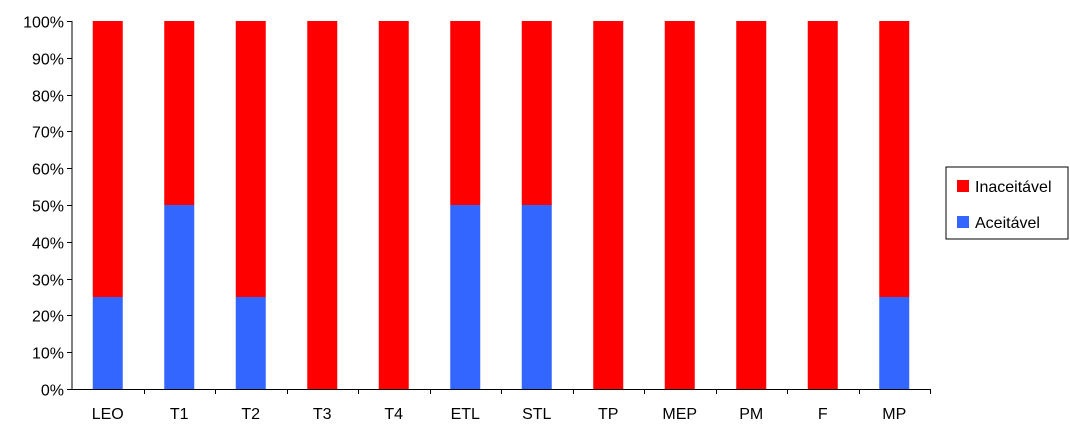  What do you see at coordinates (679, 414) in the screenshot?
I see `x-tick-label: MEP` at bounding box center [679, 414].